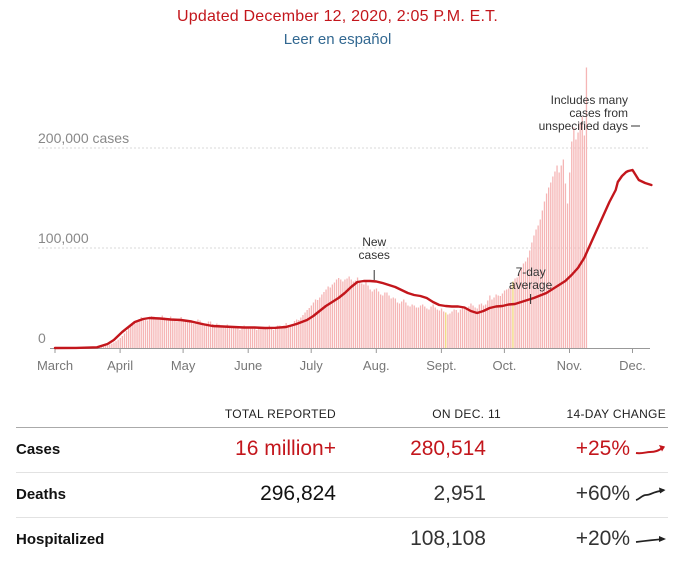 This screenshot has width=675, height=561. What do you see at coordinates (376, 365) in the screenshot?
I see `x-tick-label: Aug.` at bounding box center [376, 365].